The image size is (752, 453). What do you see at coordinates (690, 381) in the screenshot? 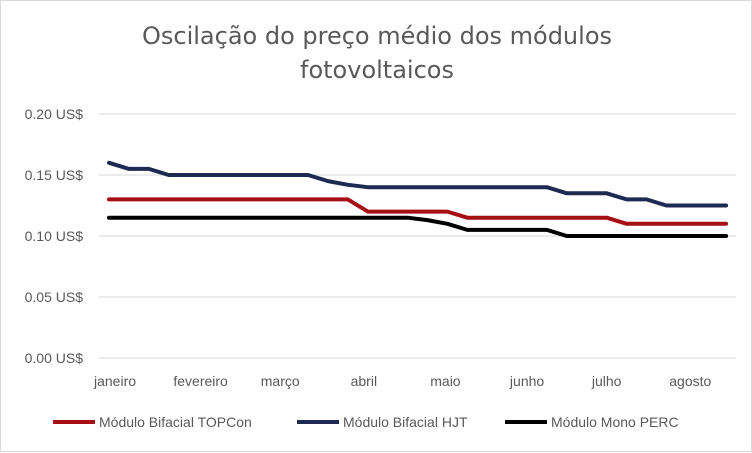
I see `x-tick-label: agosto` at bounding box center [690, 381].